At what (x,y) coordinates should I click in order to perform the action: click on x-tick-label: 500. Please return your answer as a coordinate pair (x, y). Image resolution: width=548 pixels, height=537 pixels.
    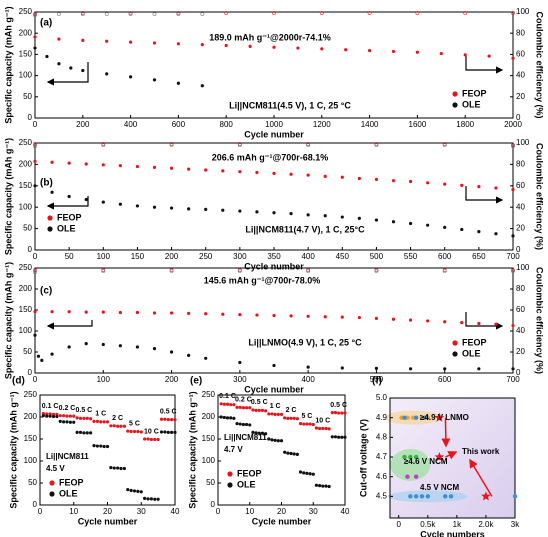
    Looking at the image, I should click on (377, 379).